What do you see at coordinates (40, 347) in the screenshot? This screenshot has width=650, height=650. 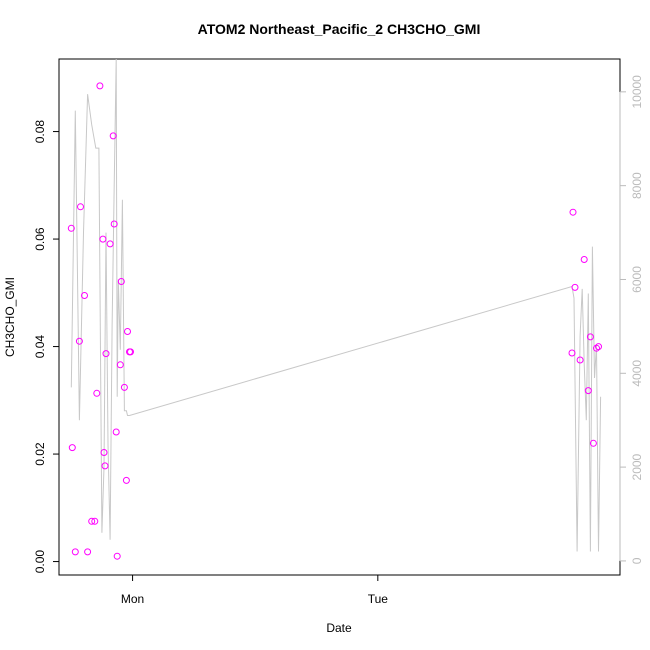 I see `y-tick-label-left: 0.04` at bounding box center [40, 347].